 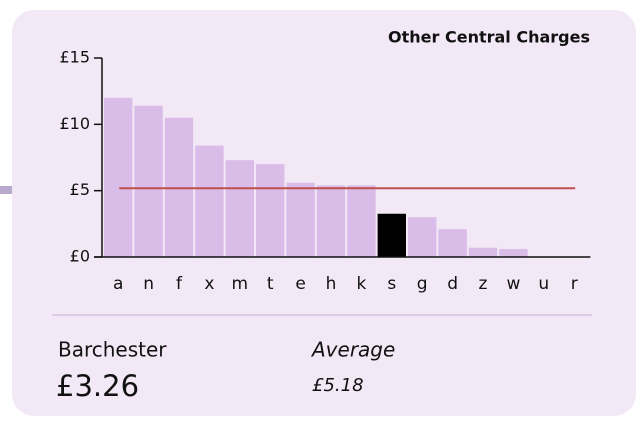 I want to click on side-marker, so click(x=6, y=190).